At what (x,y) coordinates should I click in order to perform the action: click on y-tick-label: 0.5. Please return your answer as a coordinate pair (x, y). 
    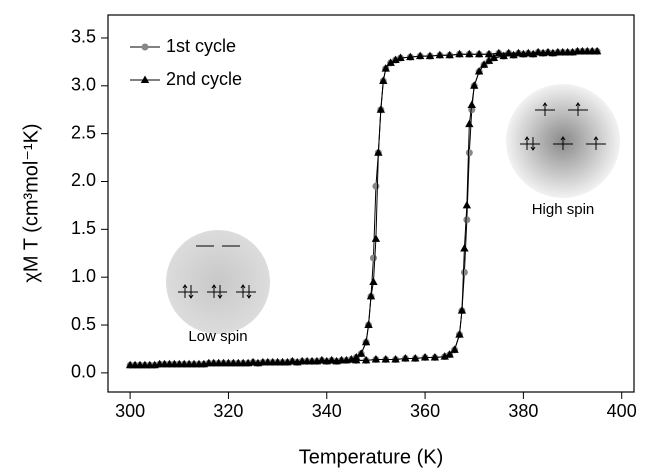
    Looking at the image, I should click on (83, 324).